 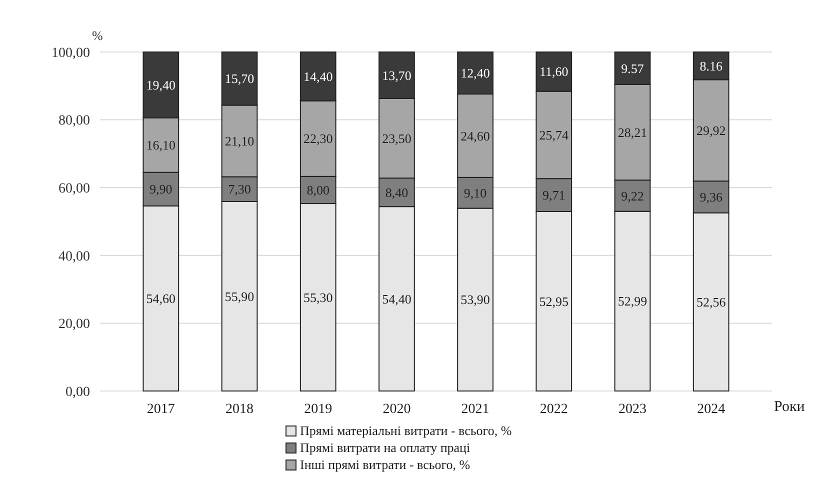 I want to click on data-label: 53,90, so click(x=475, y=300).